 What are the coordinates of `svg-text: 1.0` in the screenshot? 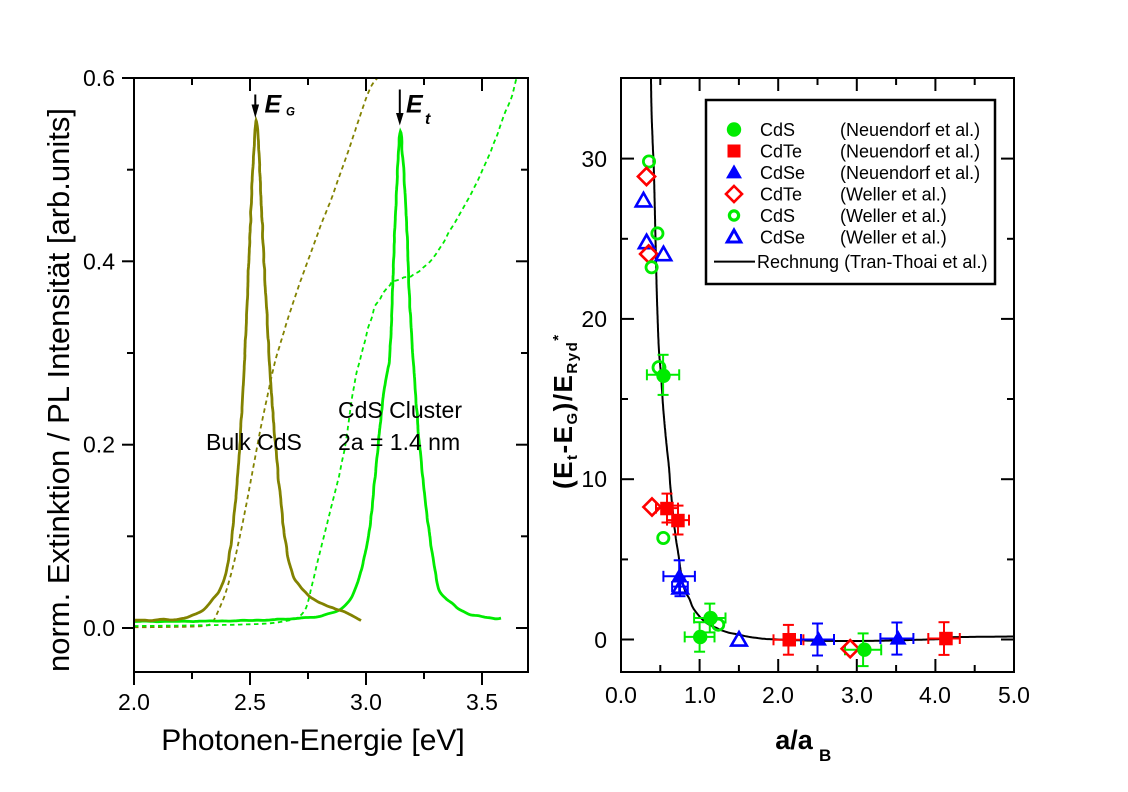 It's located at (700, 695).